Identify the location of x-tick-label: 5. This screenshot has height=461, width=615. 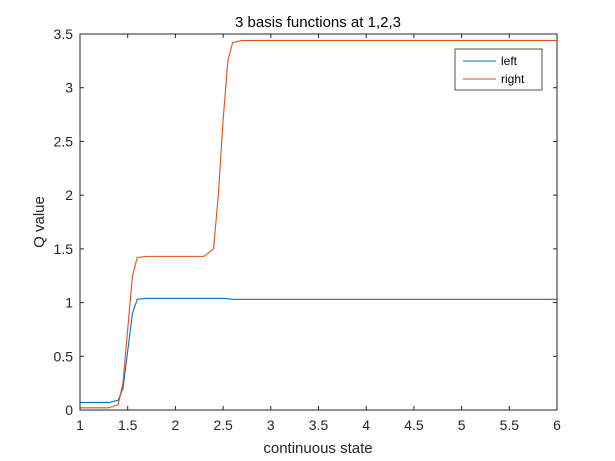
(462, 425).